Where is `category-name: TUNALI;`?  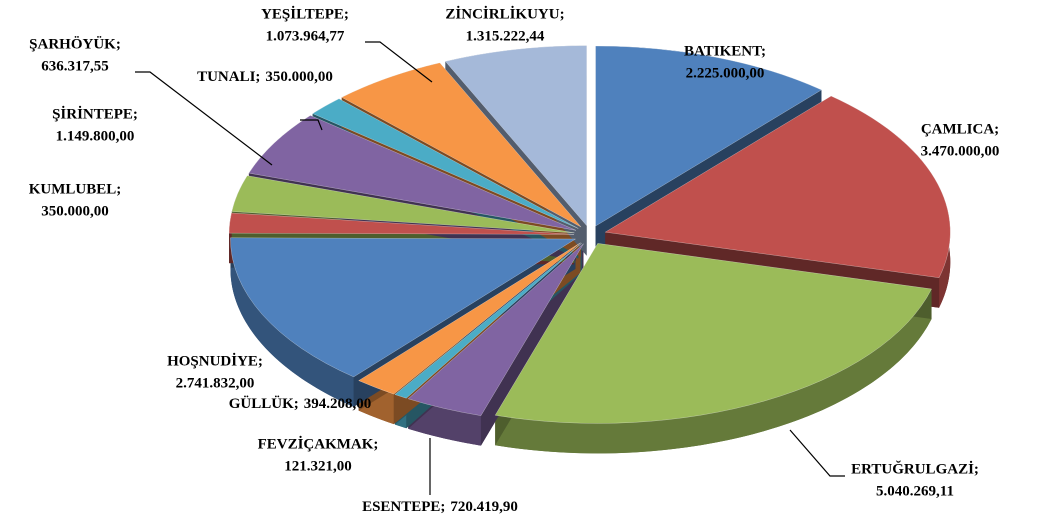
category-name: TUNALI; is located at coordinates (228, 77).